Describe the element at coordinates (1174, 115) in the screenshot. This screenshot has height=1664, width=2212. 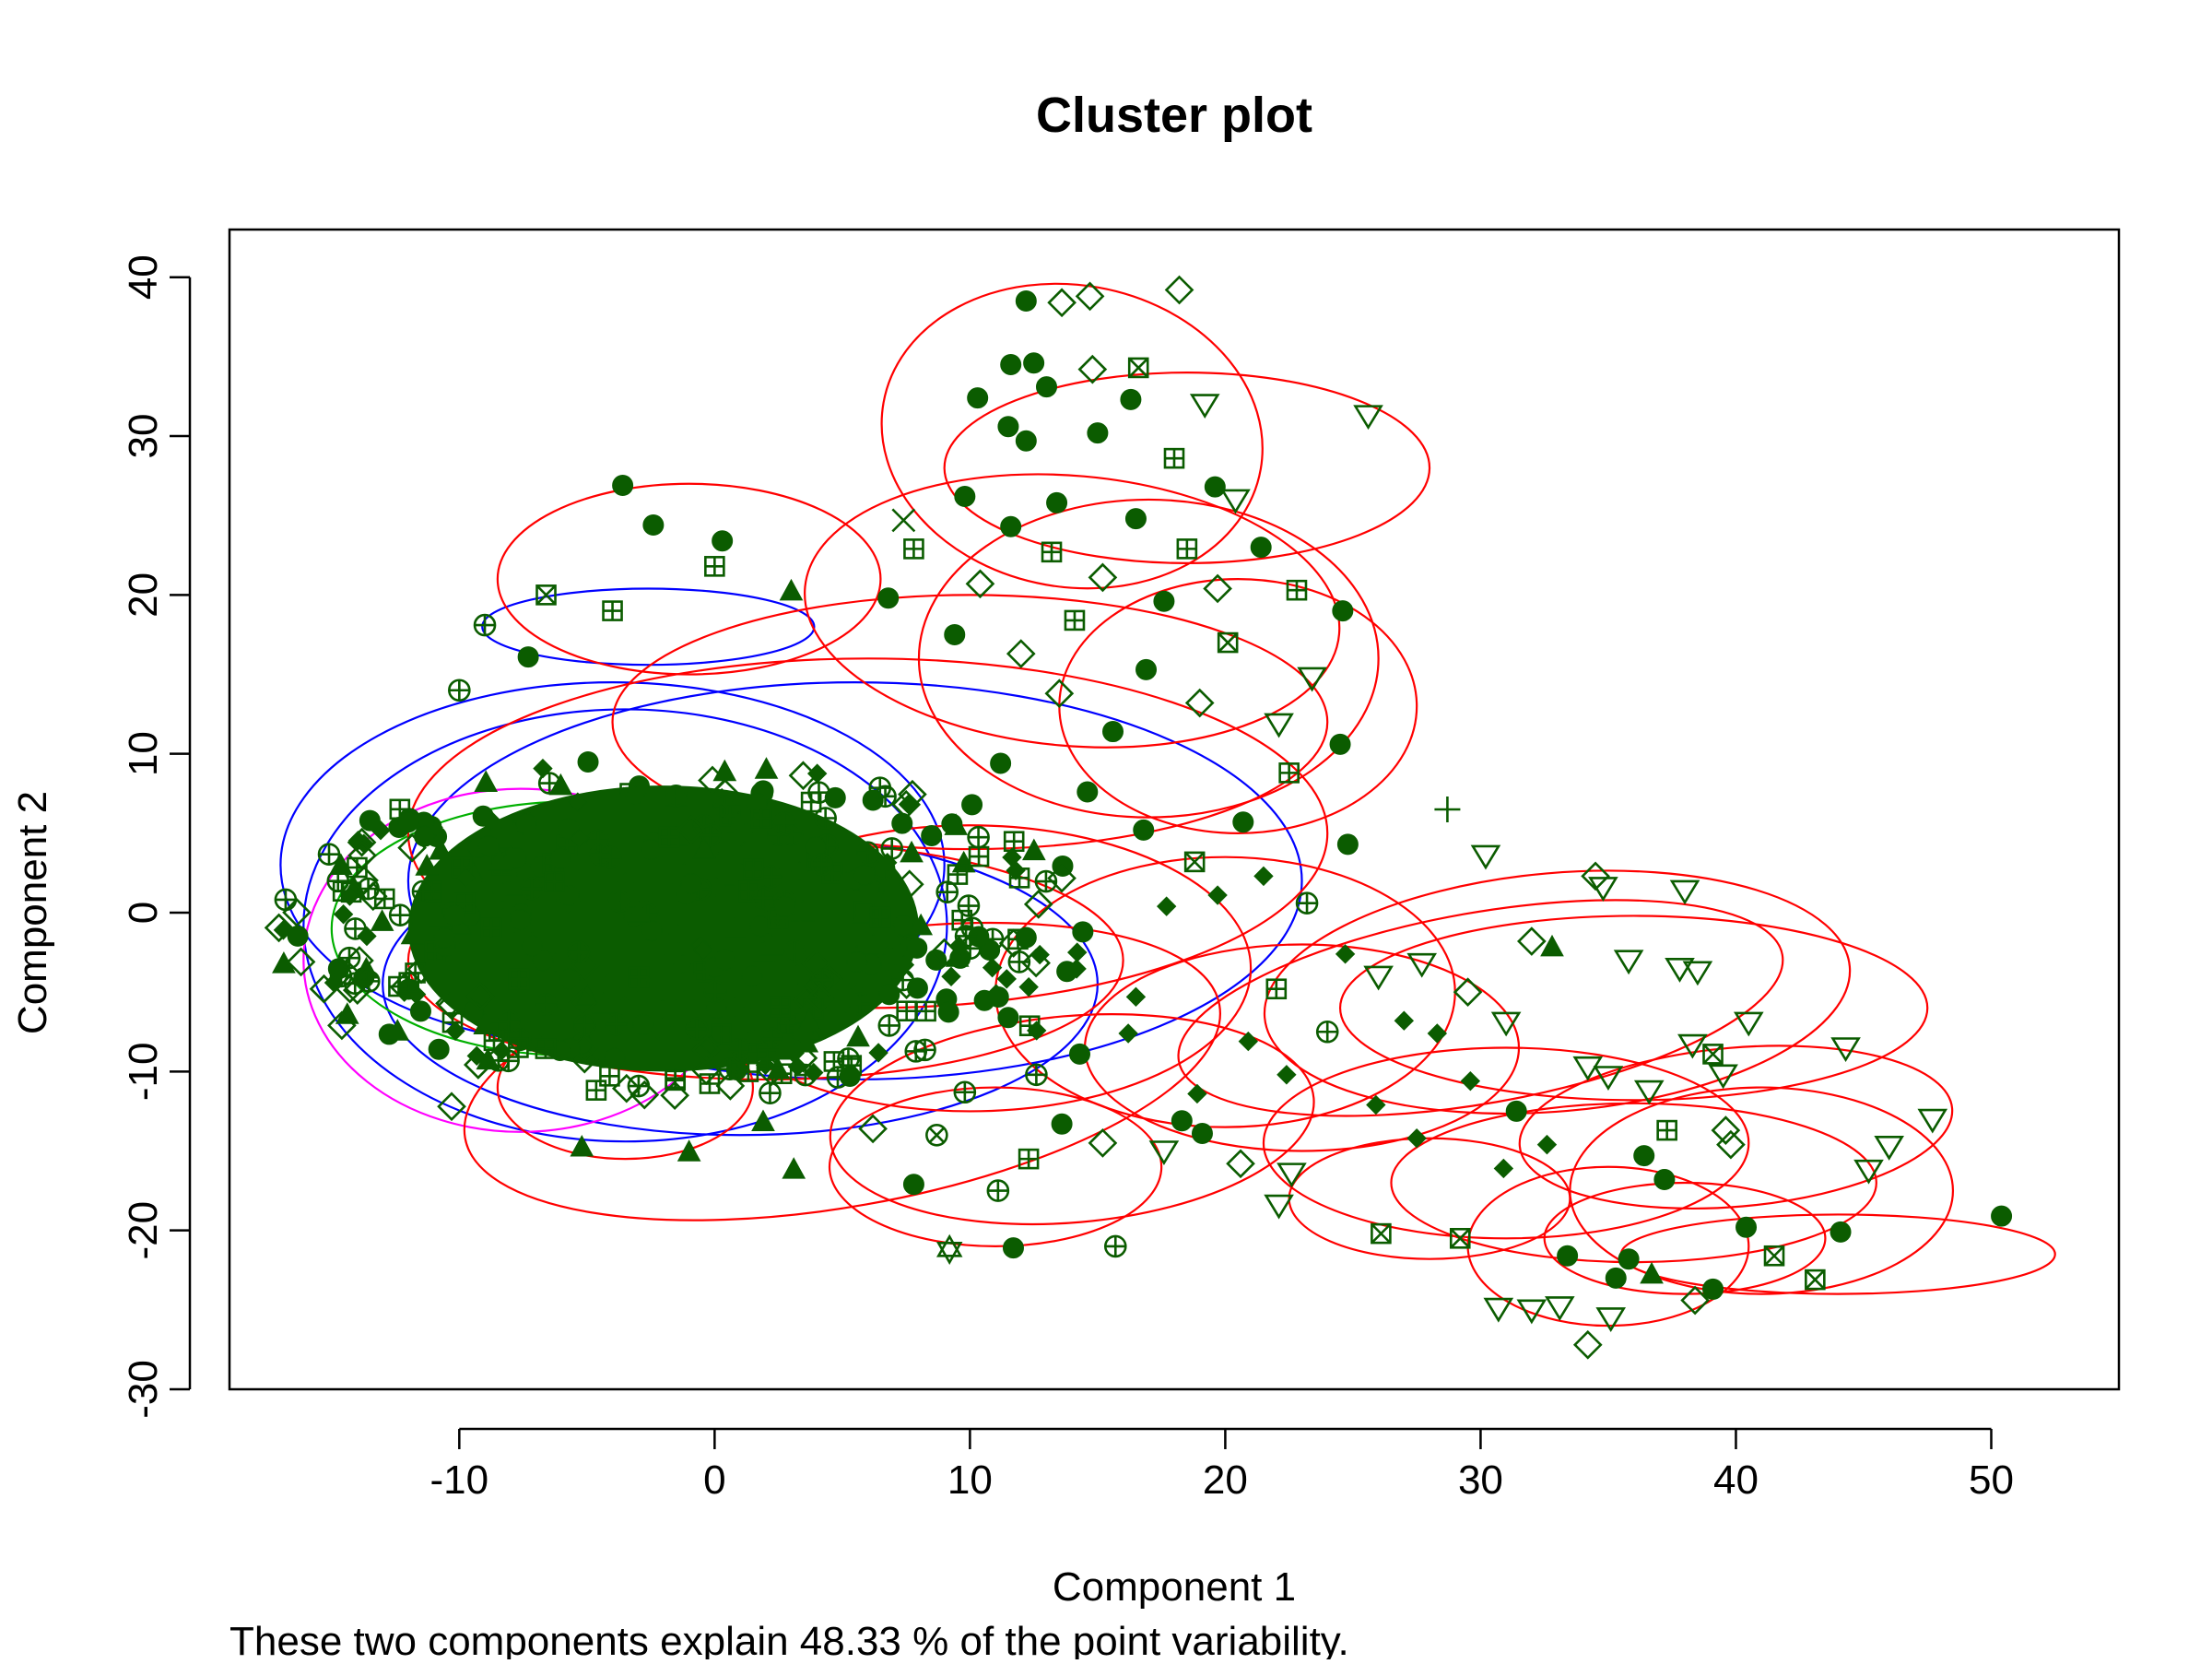
I see `chart-title: Cluster plot` at that location.